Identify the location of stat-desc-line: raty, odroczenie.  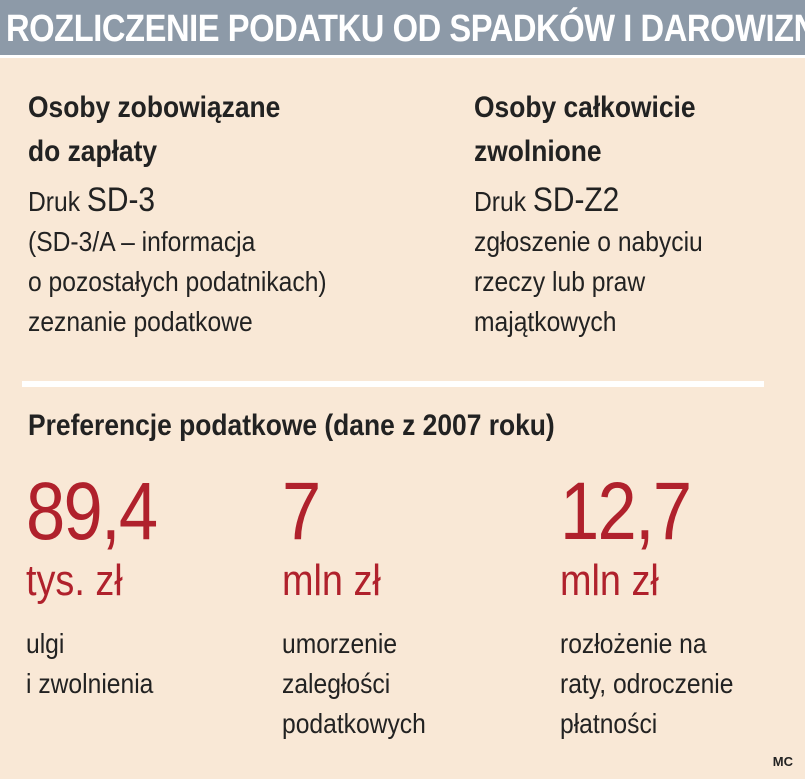
(647, 683).